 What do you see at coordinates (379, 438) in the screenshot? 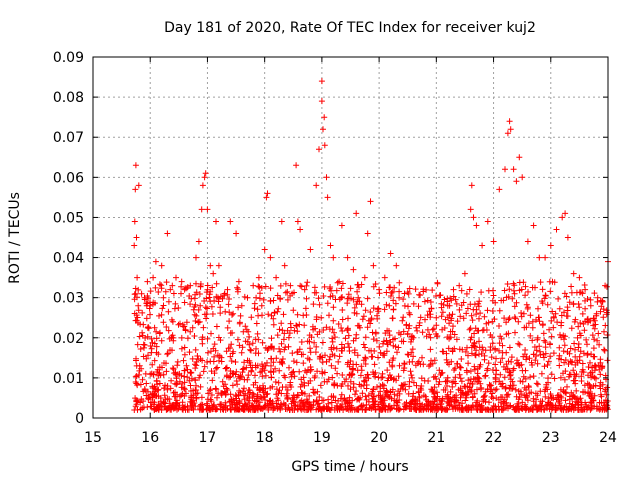
I see `x-tick-label: 20` at bounding box center [379, 438].